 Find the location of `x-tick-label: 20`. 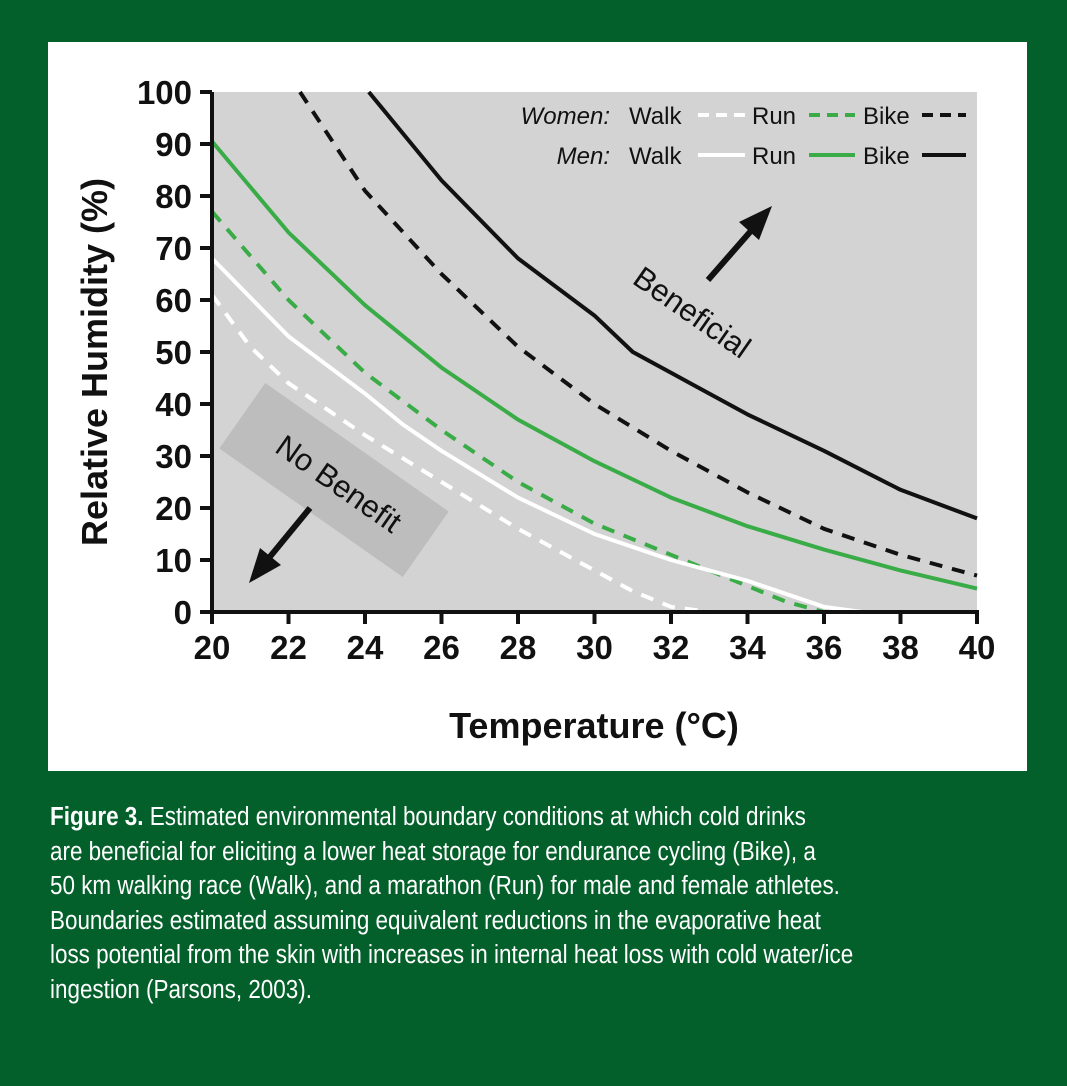

x-tick-label: 20 is located at coordinates (212, 647).